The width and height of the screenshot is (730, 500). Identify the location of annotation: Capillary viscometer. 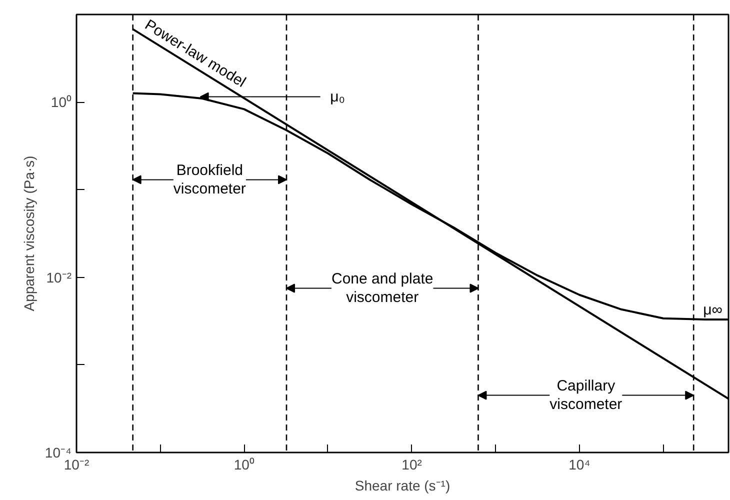
(586, 395).